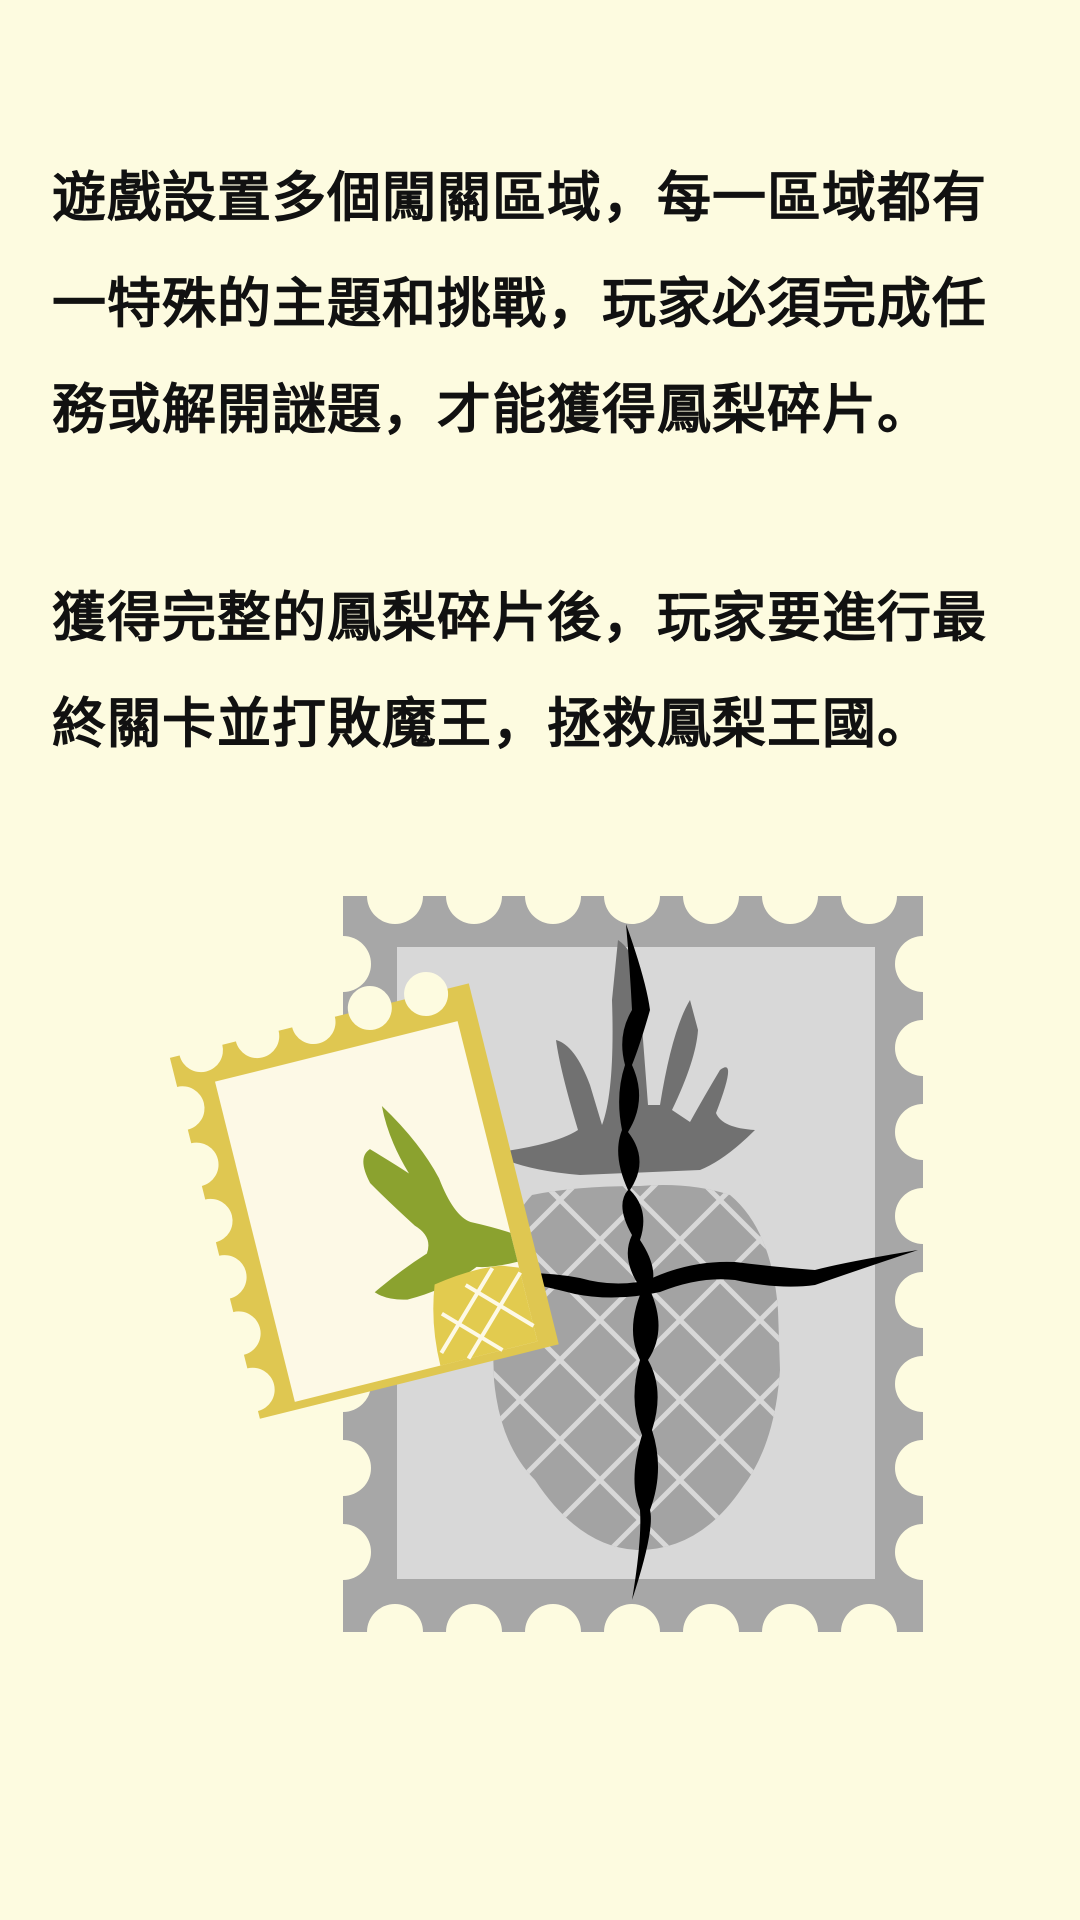 Image resolution: width=1080 pixels, height=1920 pixels. What do you see at coordinates (547, 671) in the screenshot?
I see `story-paragraph-2: 獲得完整的鳳梨碎片後，玩家要進行最 終關卡並打敗魔王，拯救鳳梨王國。` at bounding box center [547, 671].